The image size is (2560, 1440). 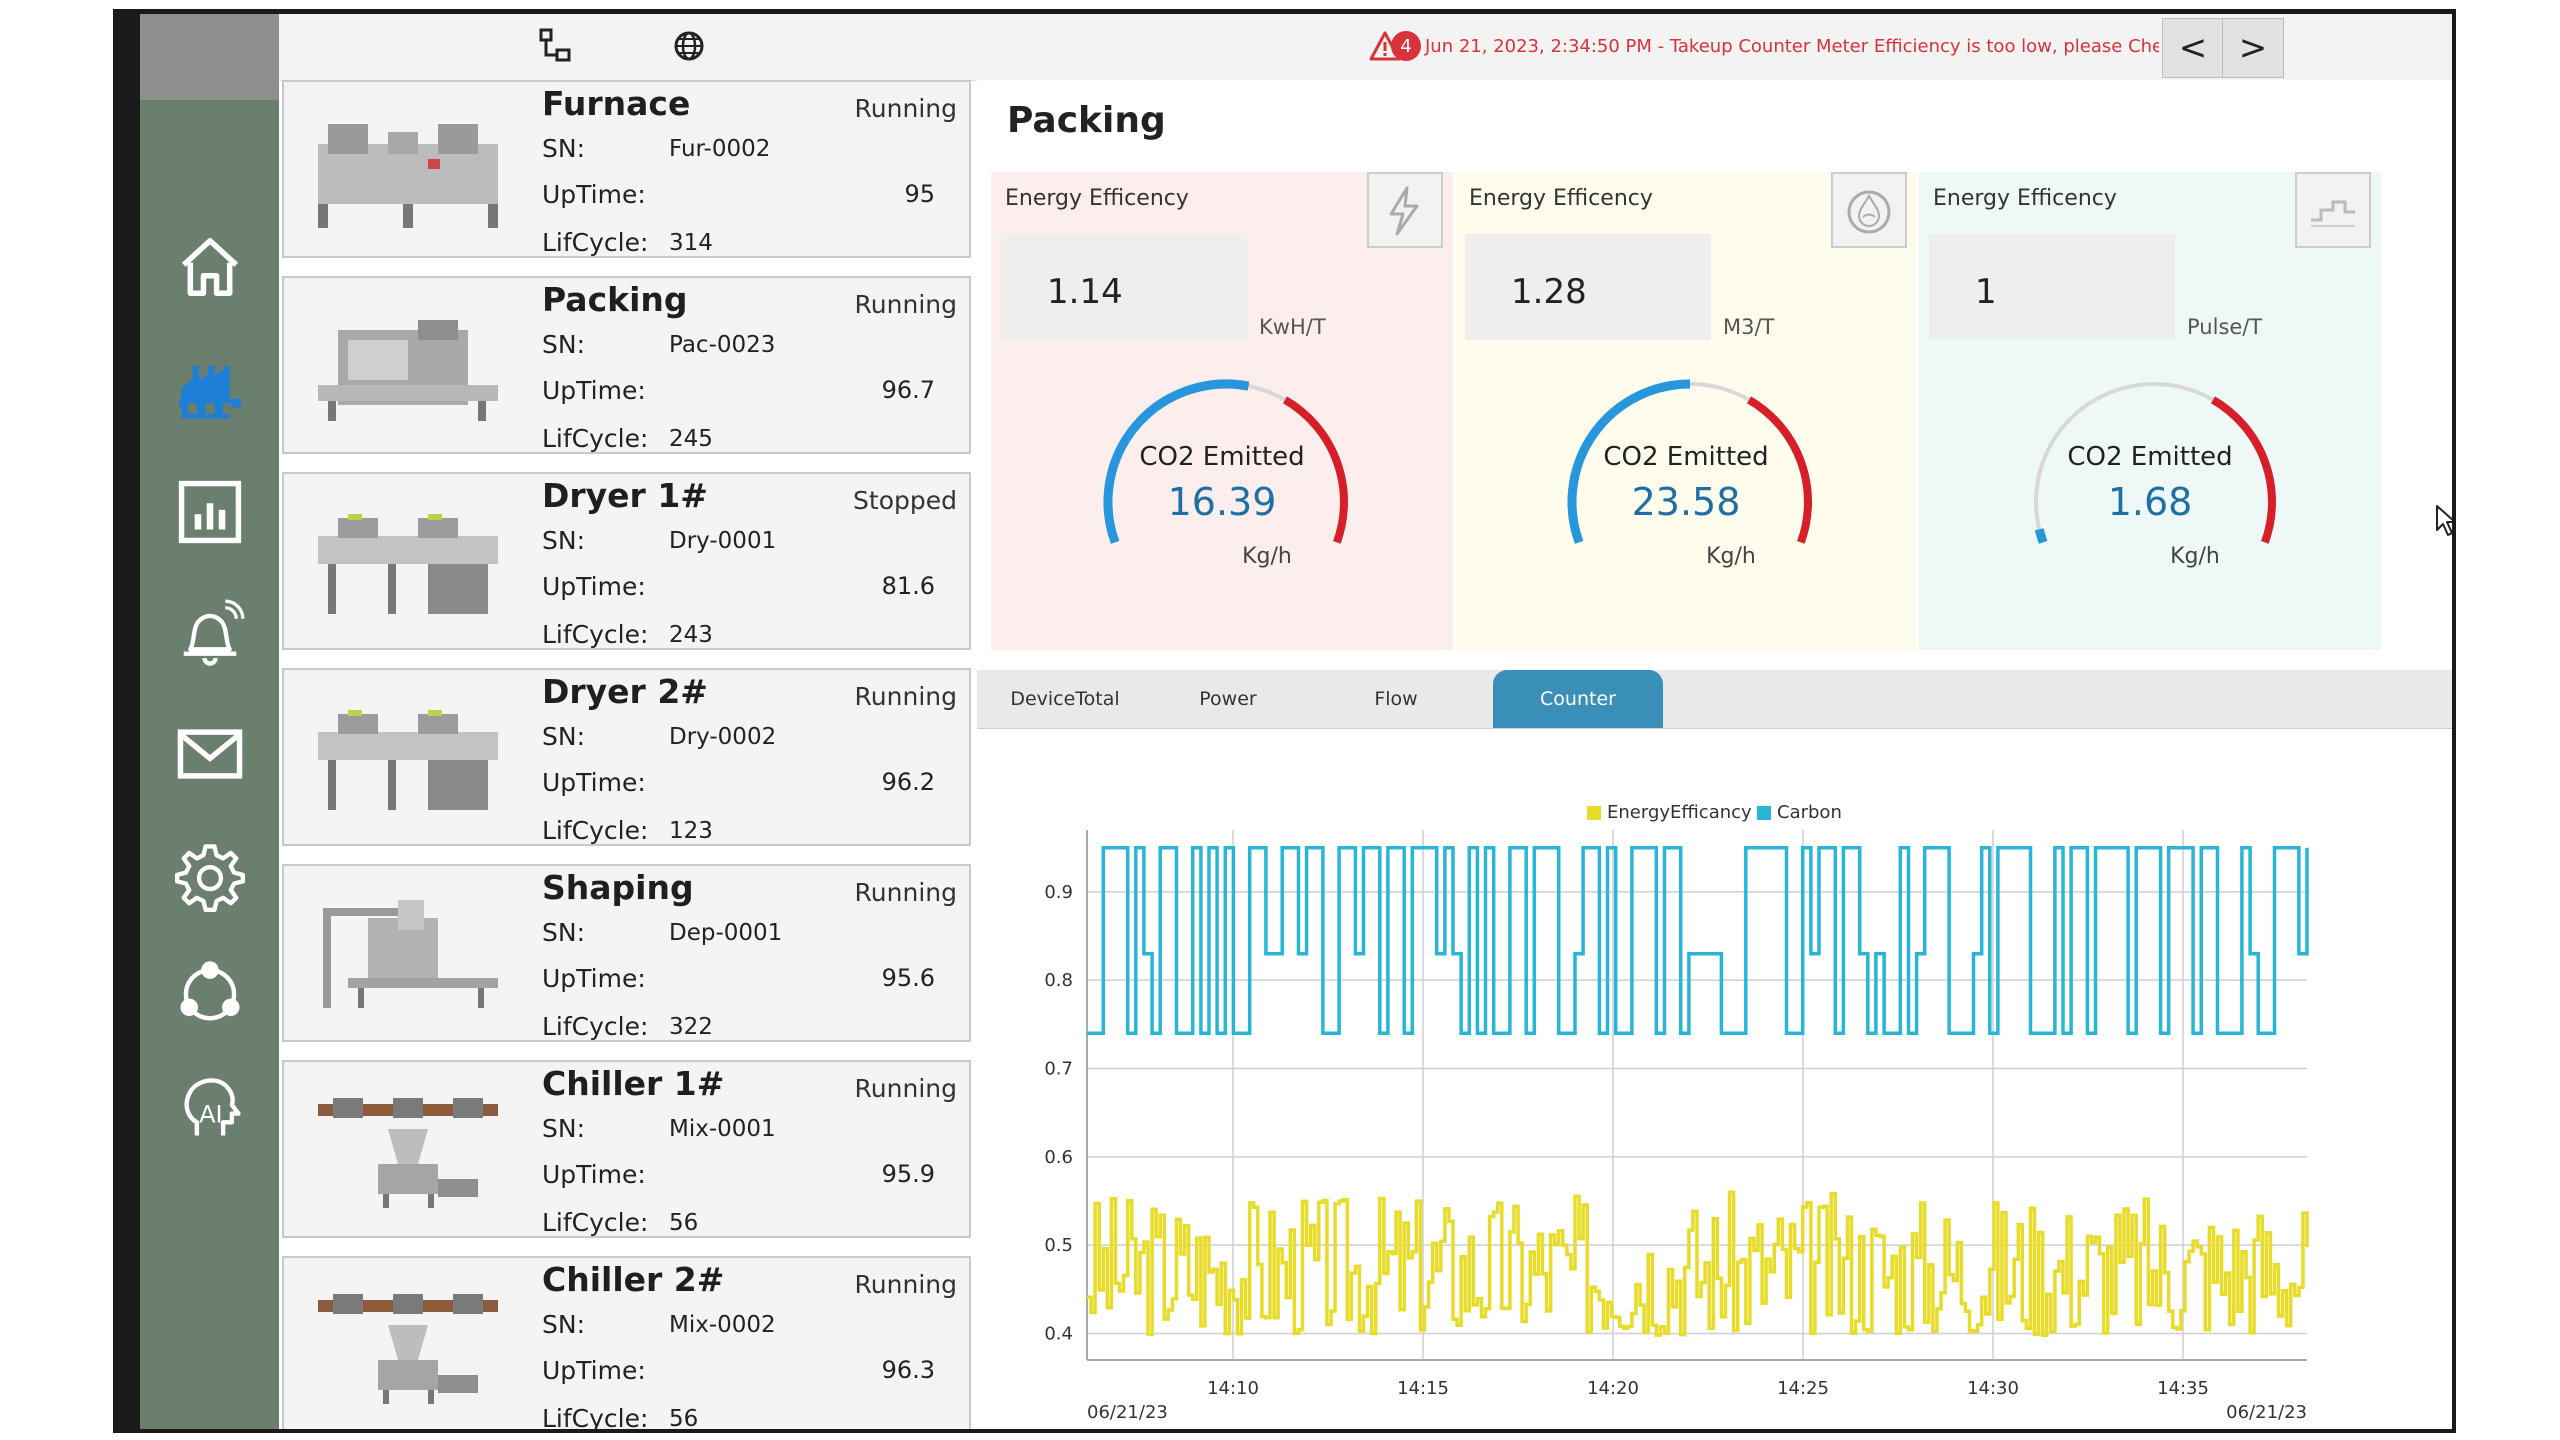 What do you see at coordinates (210, 1107) in the screenshot?
I see `ai-icon: AI` at bounding box center [210, 1107].